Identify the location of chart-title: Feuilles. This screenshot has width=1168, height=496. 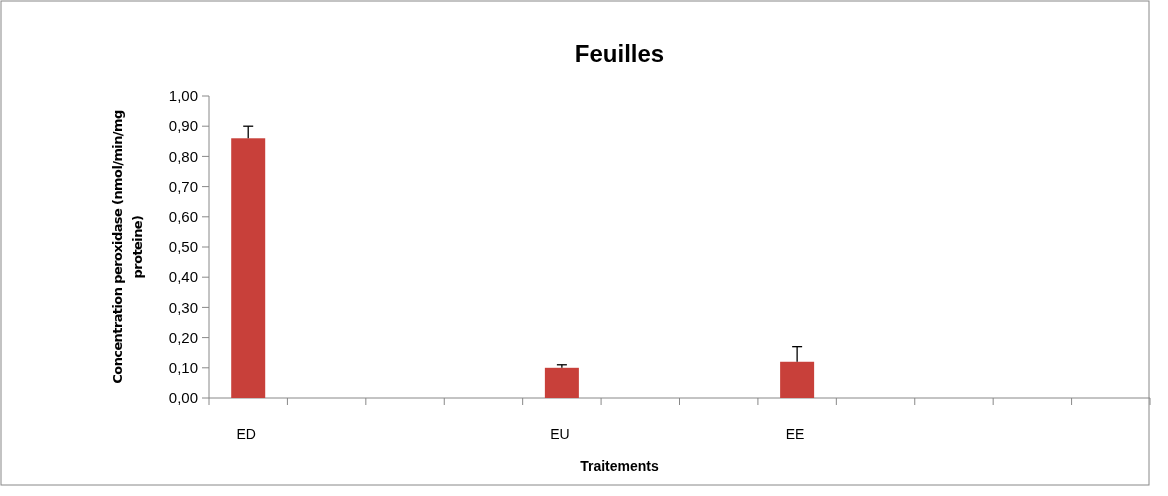
(619, 53).